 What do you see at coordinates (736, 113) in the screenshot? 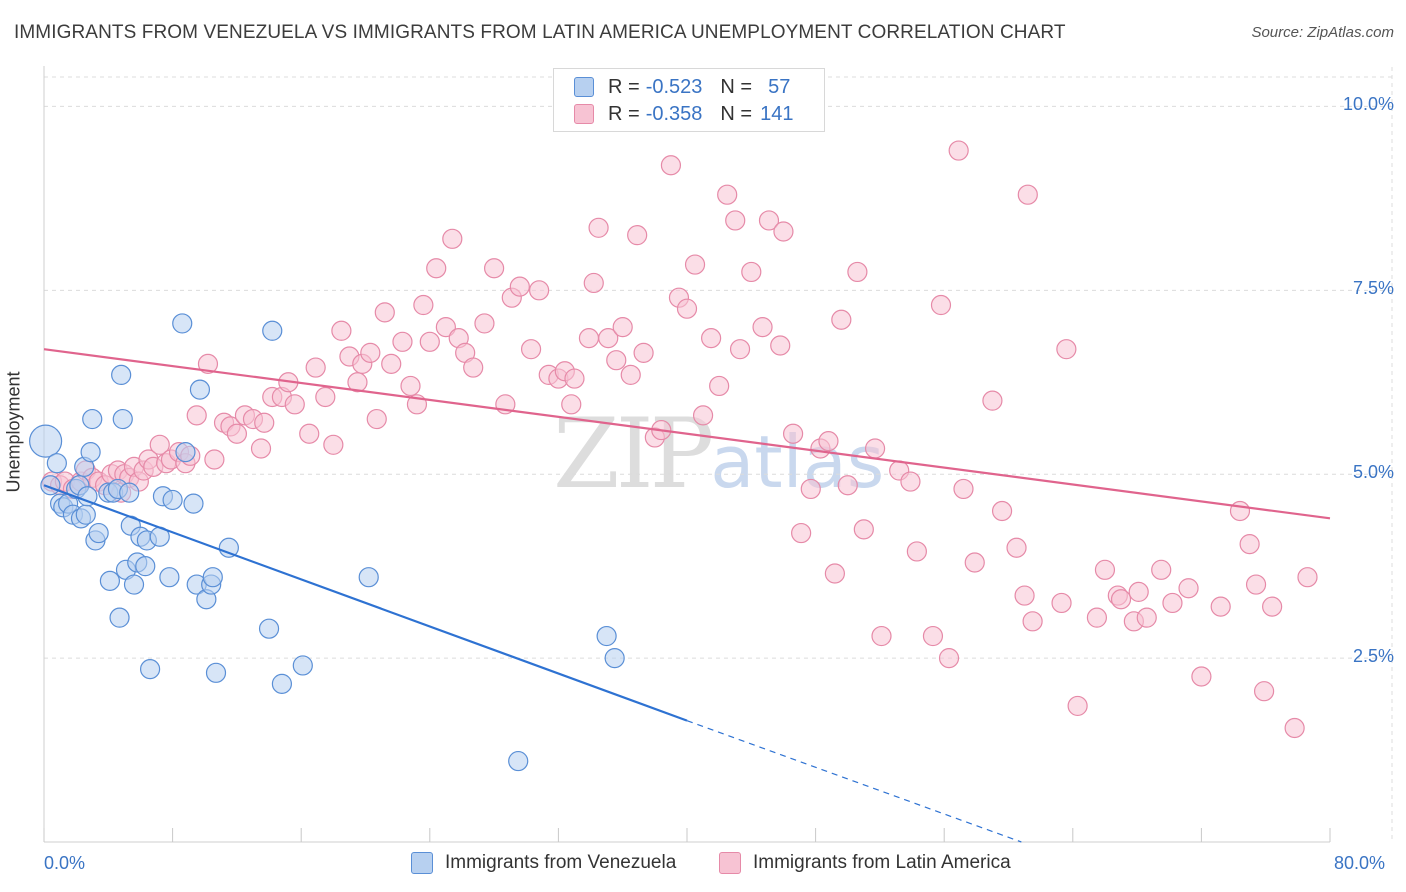
I see `legend-n-label: N =` at bounding box center [736, 113].